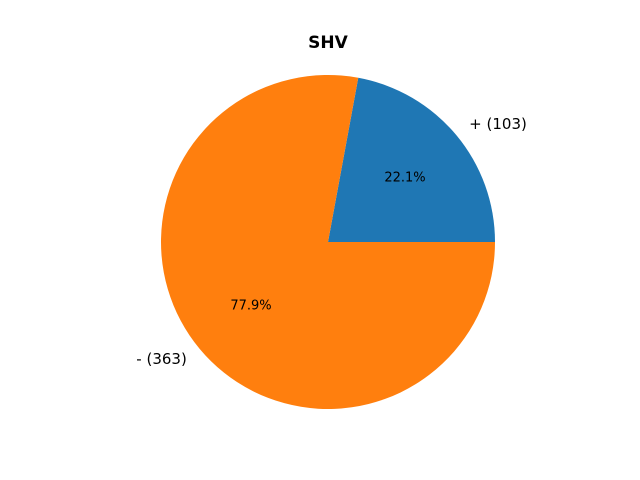  I want to click on chart-title: SHV, so click(328, 43).